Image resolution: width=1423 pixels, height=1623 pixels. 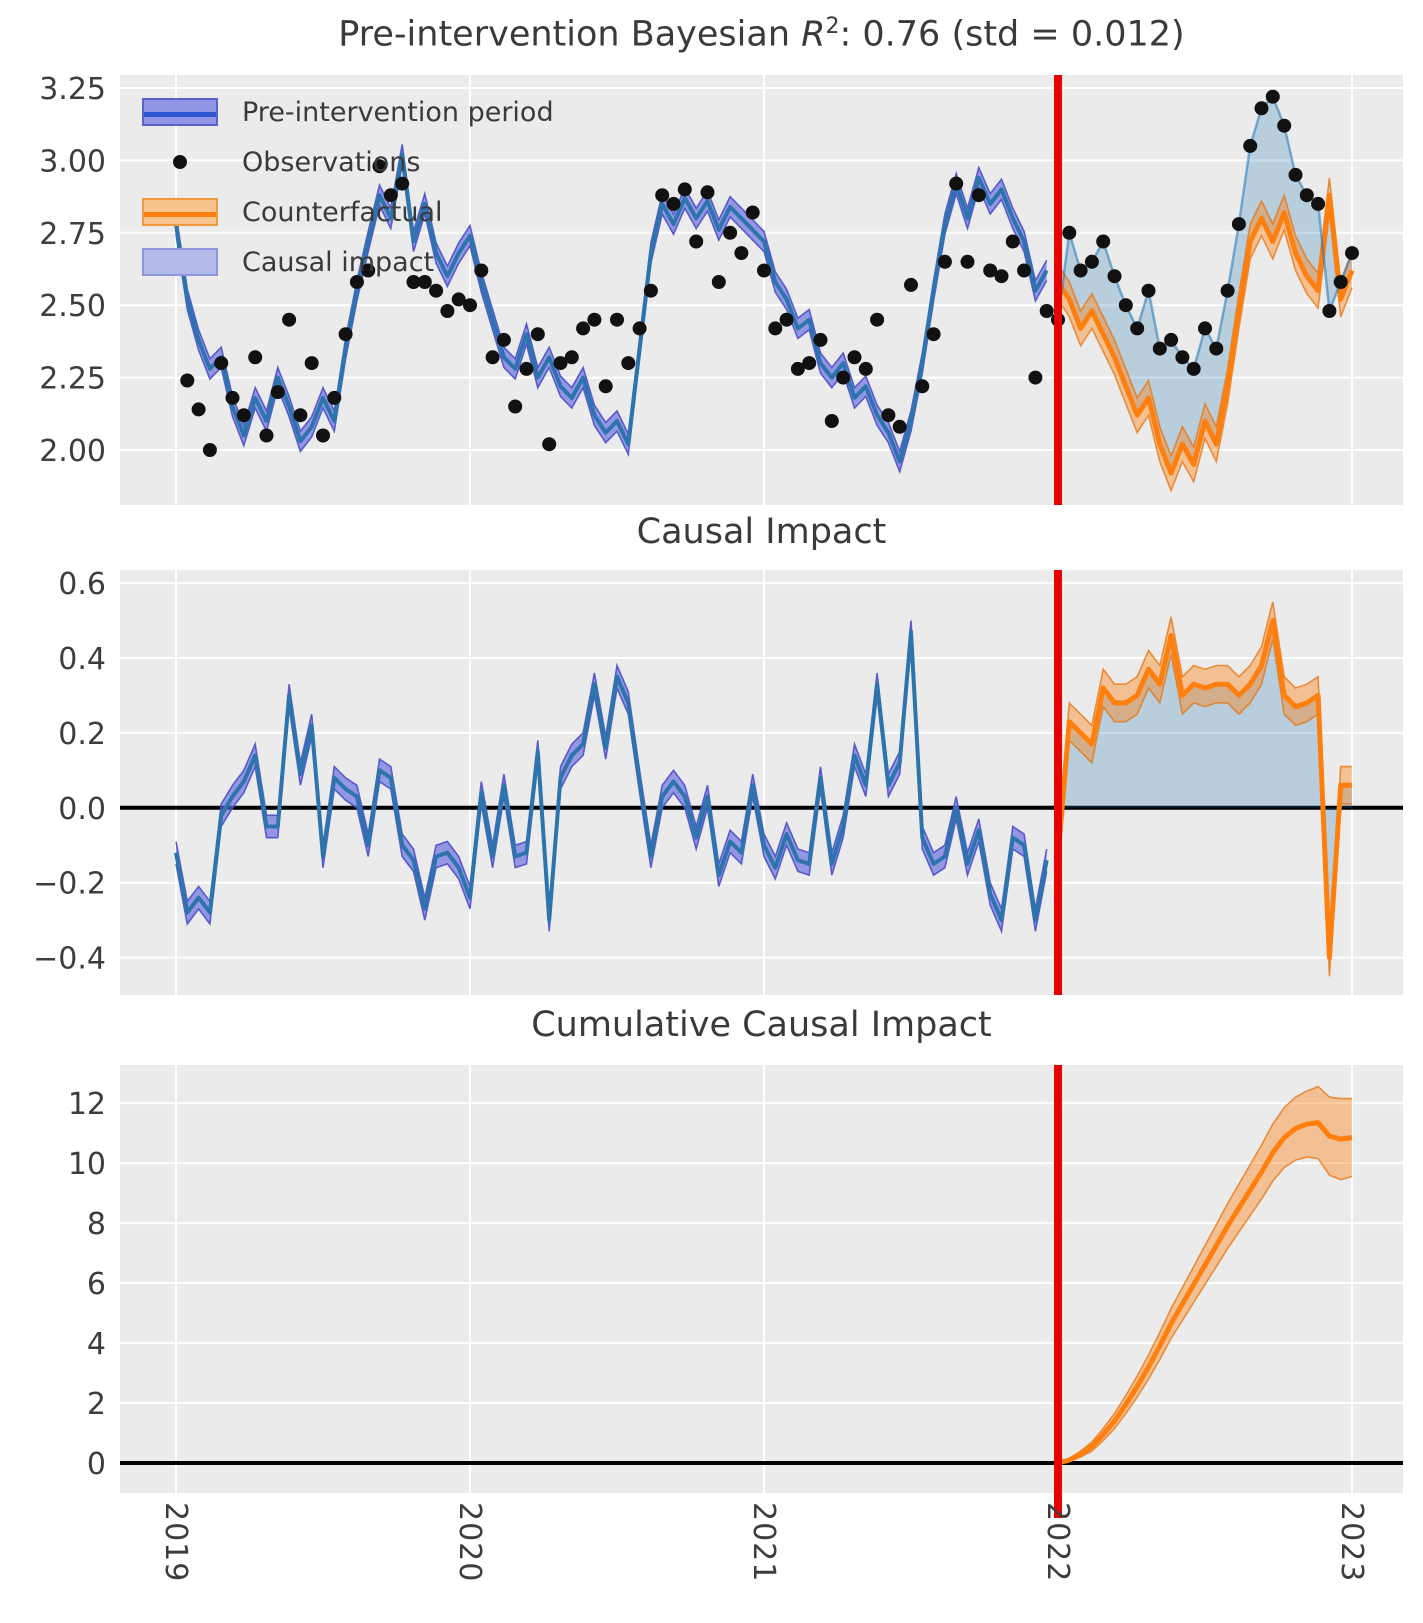 I want to click on legend-mid-line, so click(x=180, y=214).